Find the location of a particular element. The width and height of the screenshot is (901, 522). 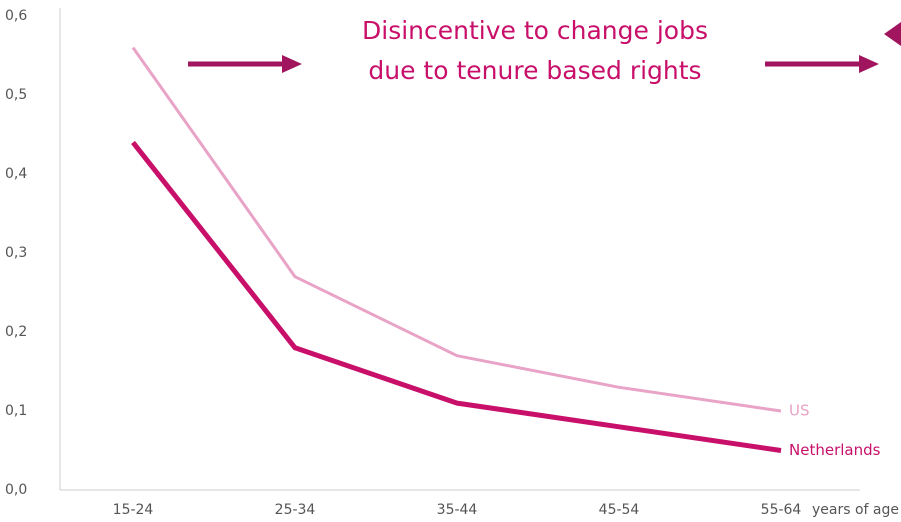

y-tick-label: 0,4 is located at coordinates (16, 174).